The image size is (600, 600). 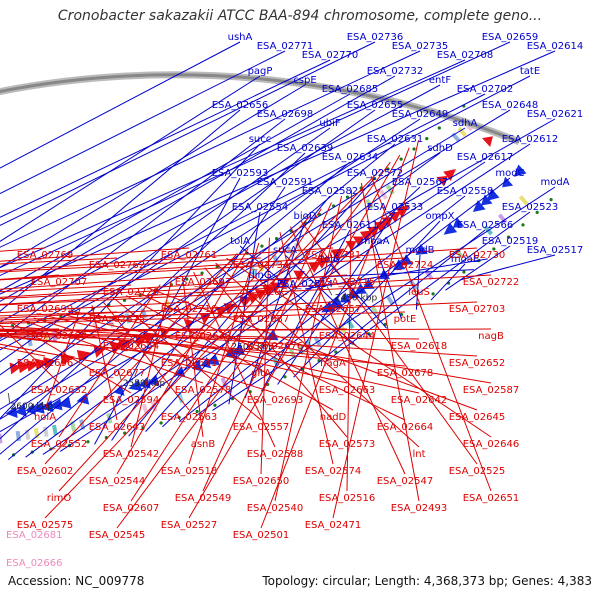 What do you see at coordinates (304, 80) in the screenshot?
I see `top-gene-label: cspE` at bounding box center [304, 80].